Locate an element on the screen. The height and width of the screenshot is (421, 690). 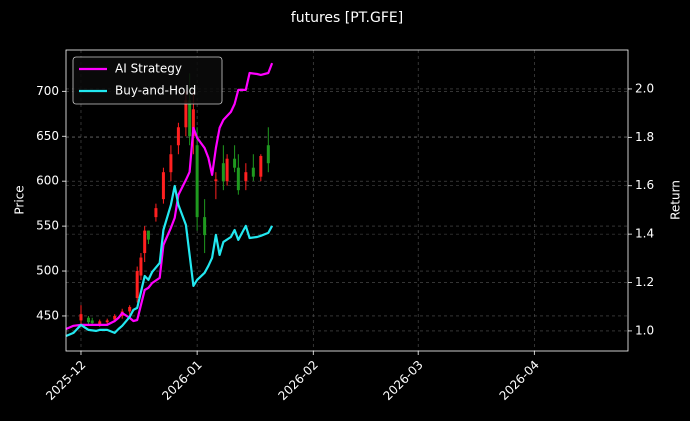
y2-tick-label: 2.0 is located at coordinates (644, 88).